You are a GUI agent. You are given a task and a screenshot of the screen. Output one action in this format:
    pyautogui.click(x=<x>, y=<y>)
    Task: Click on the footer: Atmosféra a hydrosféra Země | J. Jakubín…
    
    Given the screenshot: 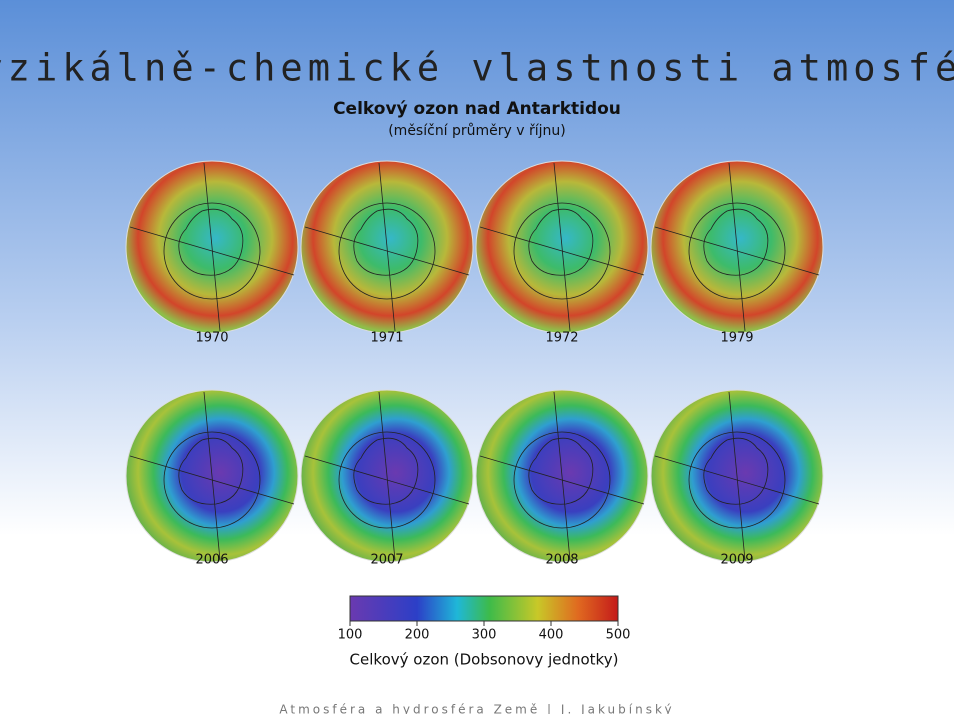 What is the action you would take?
    pyautogui.click(x=476, y=708)
    